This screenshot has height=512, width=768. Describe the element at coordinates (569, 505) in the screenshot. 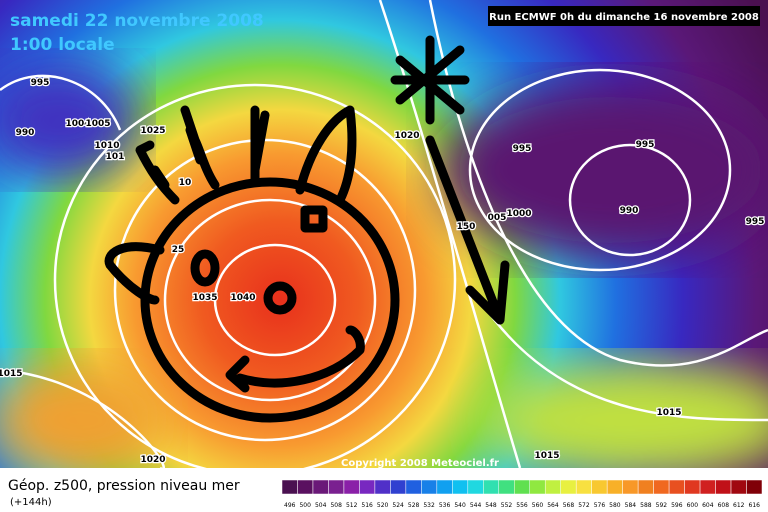

I see `legend-label: 568` at that location.